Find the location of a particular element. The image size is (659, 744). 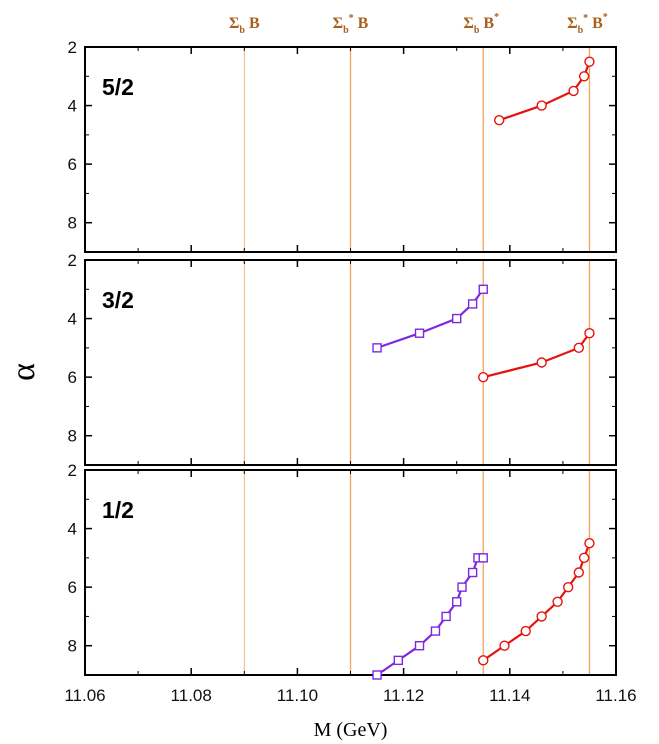

panel-label: 3/2 is located at coordinates (118, 300).